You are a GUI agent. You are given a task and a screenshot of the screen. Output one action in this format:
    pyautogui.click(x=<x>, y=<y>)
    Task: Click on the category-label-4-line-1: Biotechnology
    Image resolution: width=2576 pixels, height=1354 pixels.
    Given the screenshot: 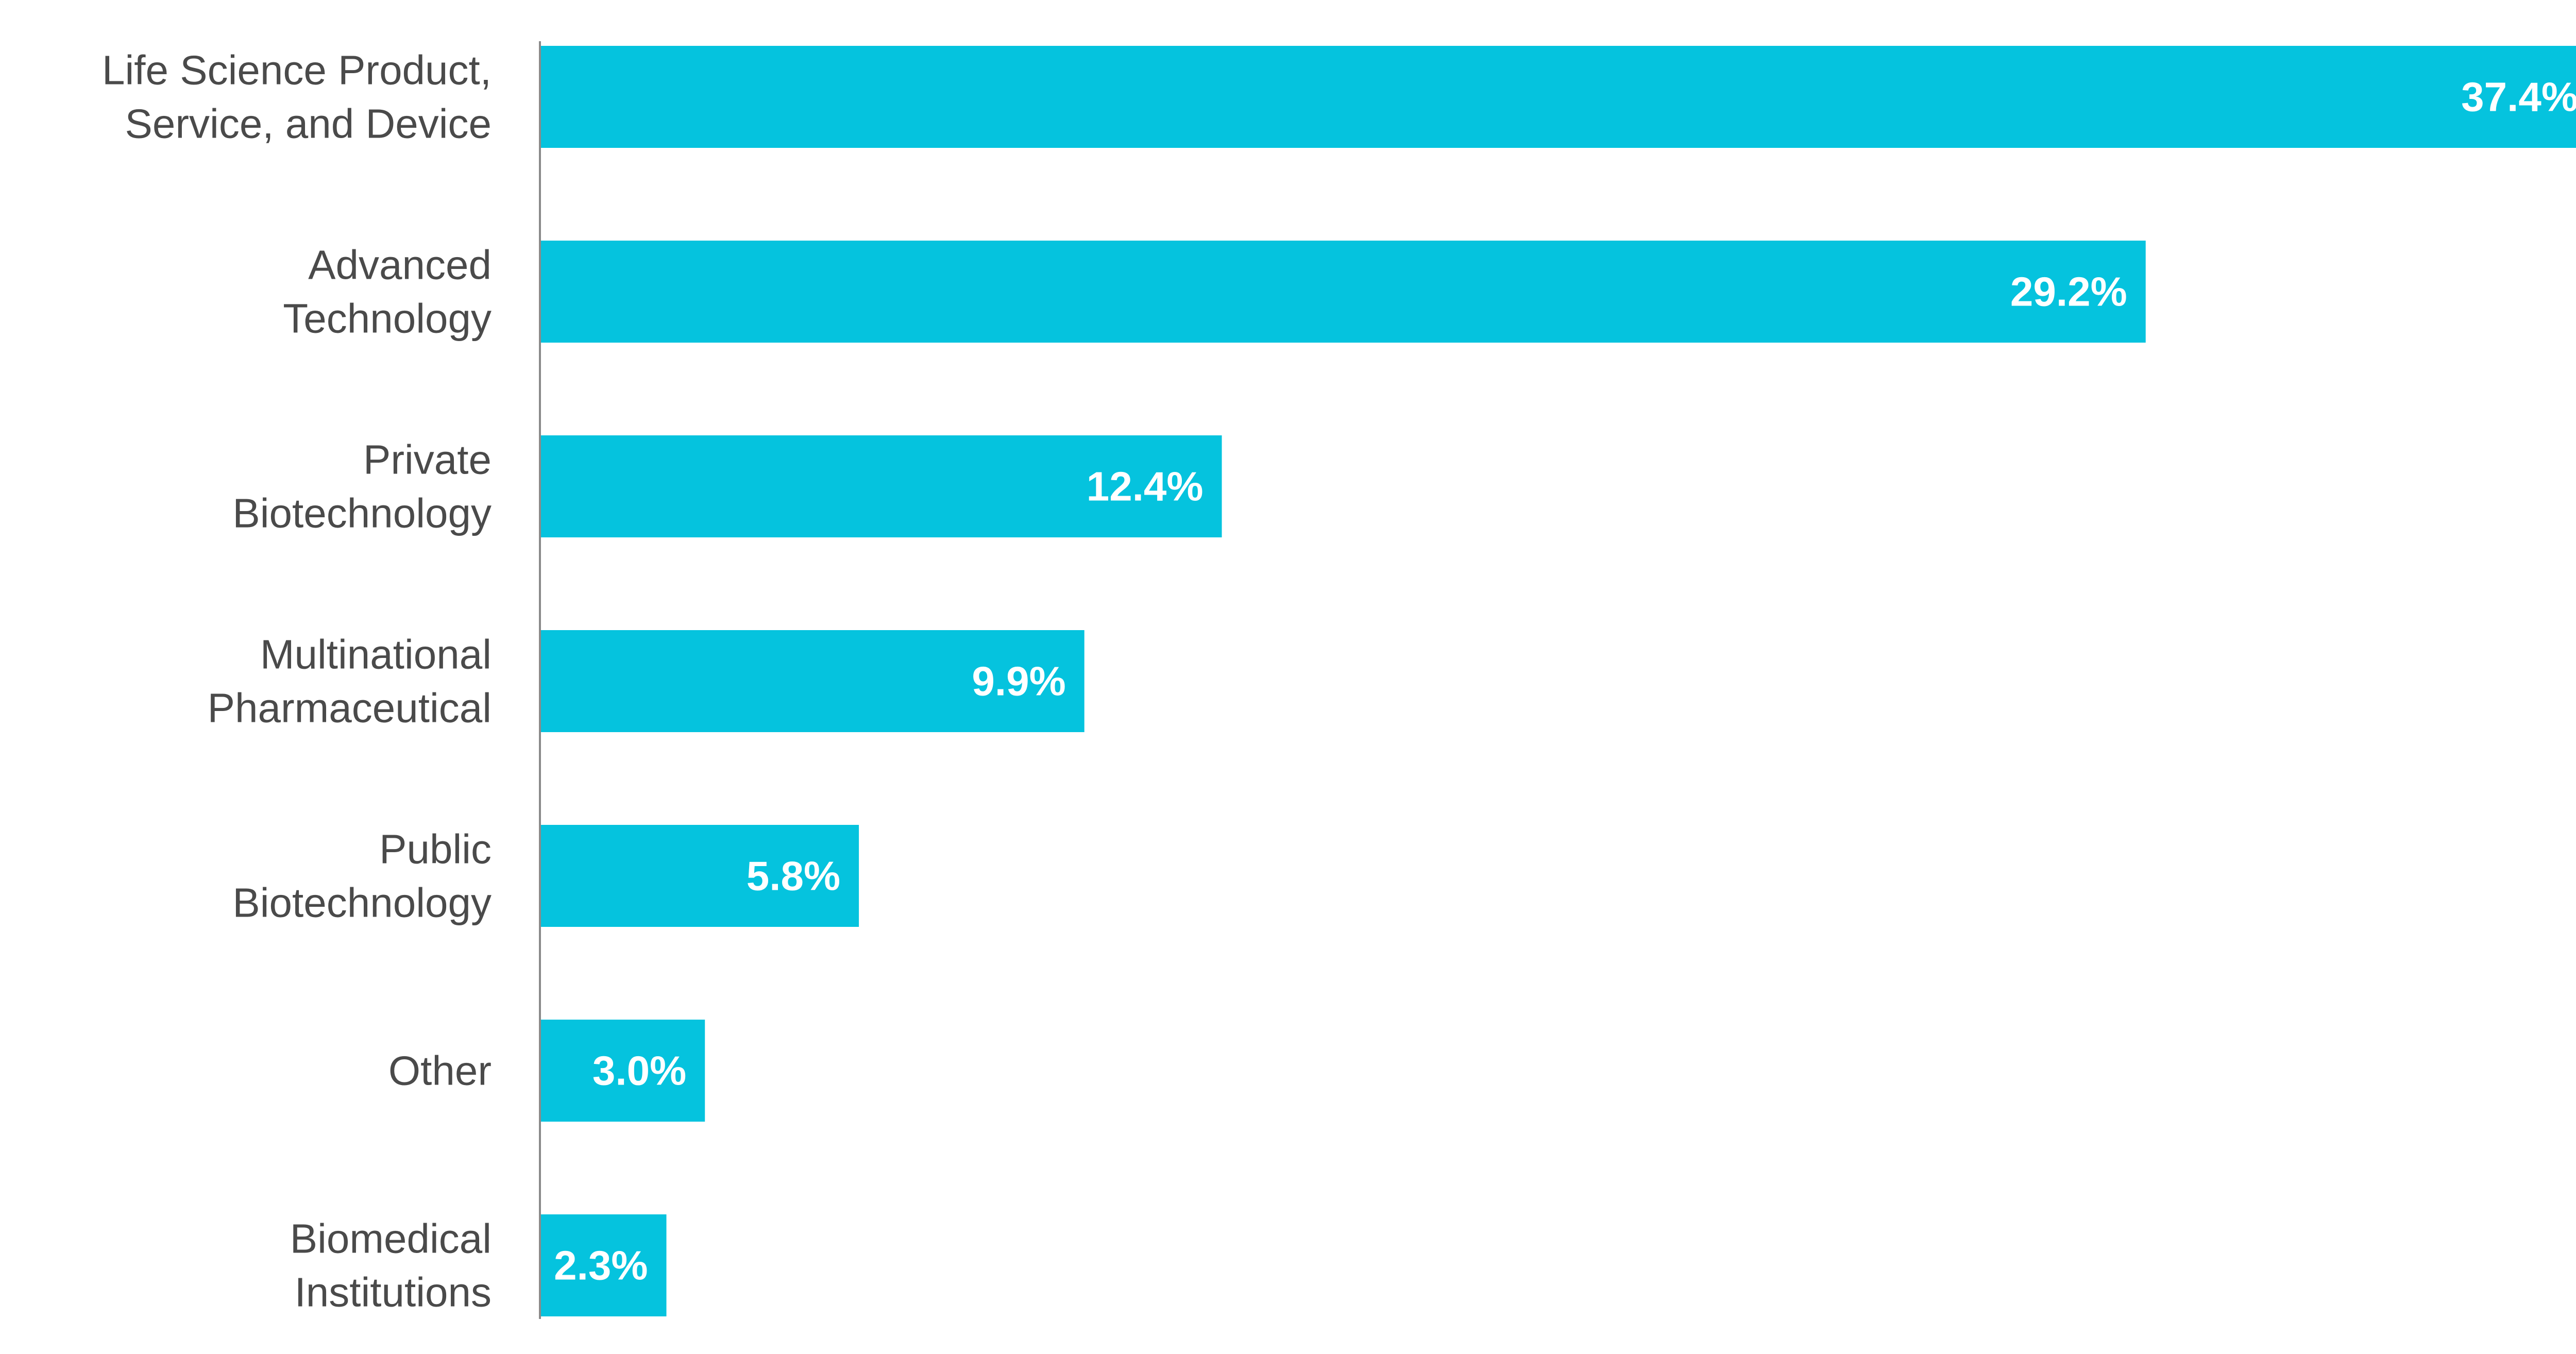 What is the action you would take?
    pyautogui.click(x=362, y=903)
    